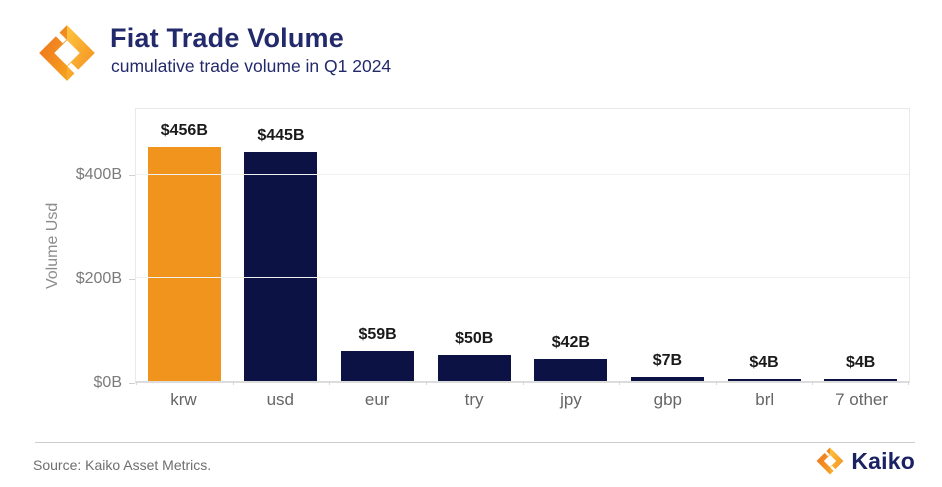 This screenshot has height=487, width=942. I want to click on bar-value-label: $7B, so click(667, 361).